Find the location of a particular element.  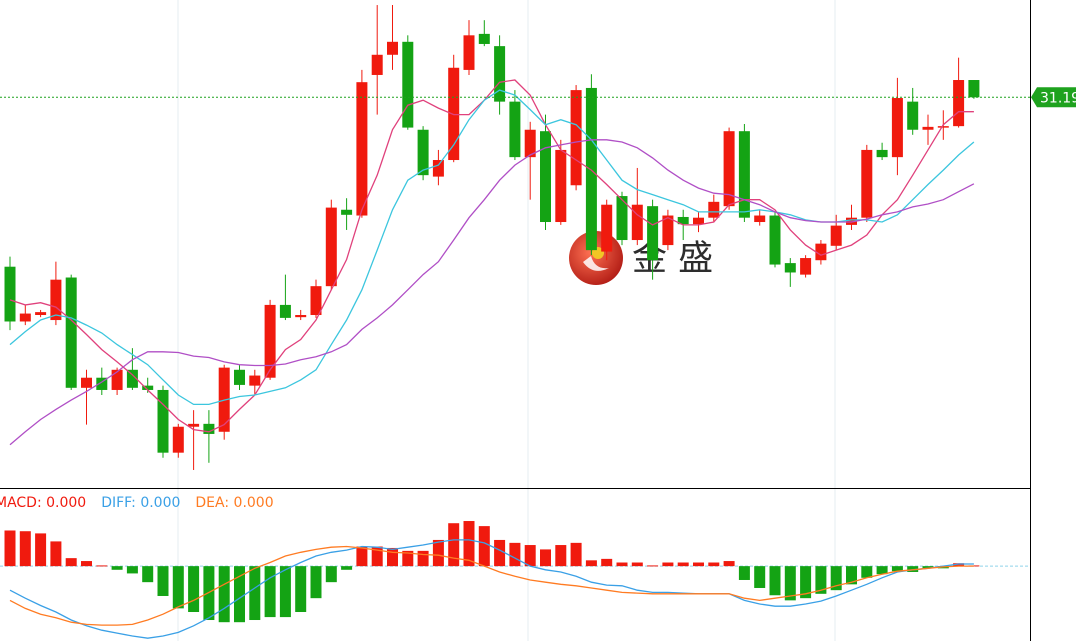

last-price-label: 31.19 is located at coordinates (1058, 98).